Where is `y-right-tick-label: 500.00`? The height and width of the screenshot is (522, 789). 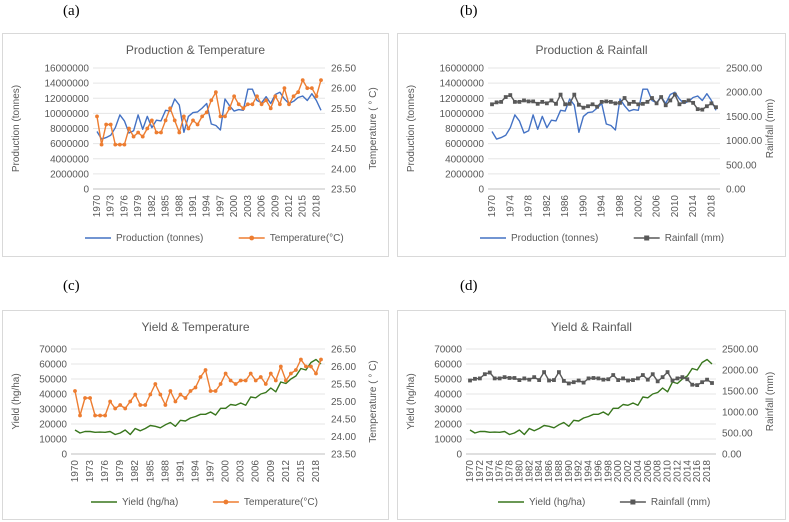
y-right-tick-label: 500.00 is located at coordinates (741, 165).